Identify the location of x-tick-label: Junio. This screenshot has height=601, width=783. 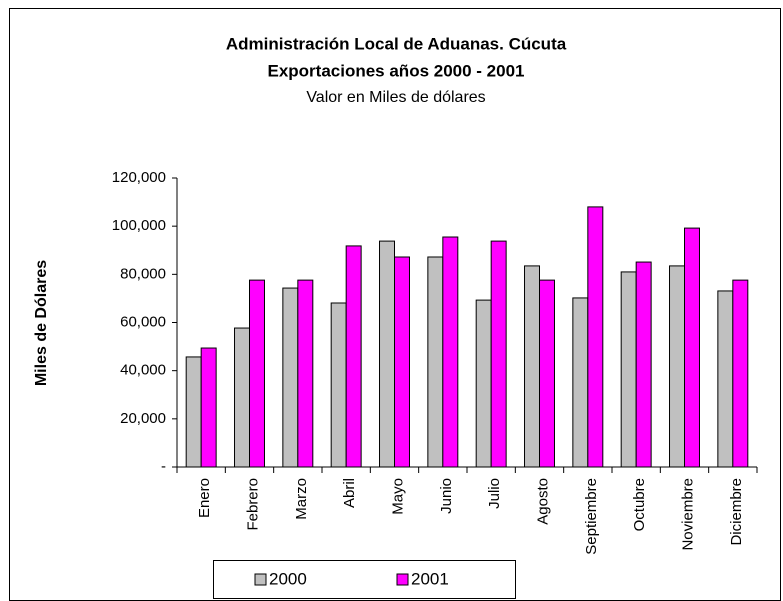
(446, 496).